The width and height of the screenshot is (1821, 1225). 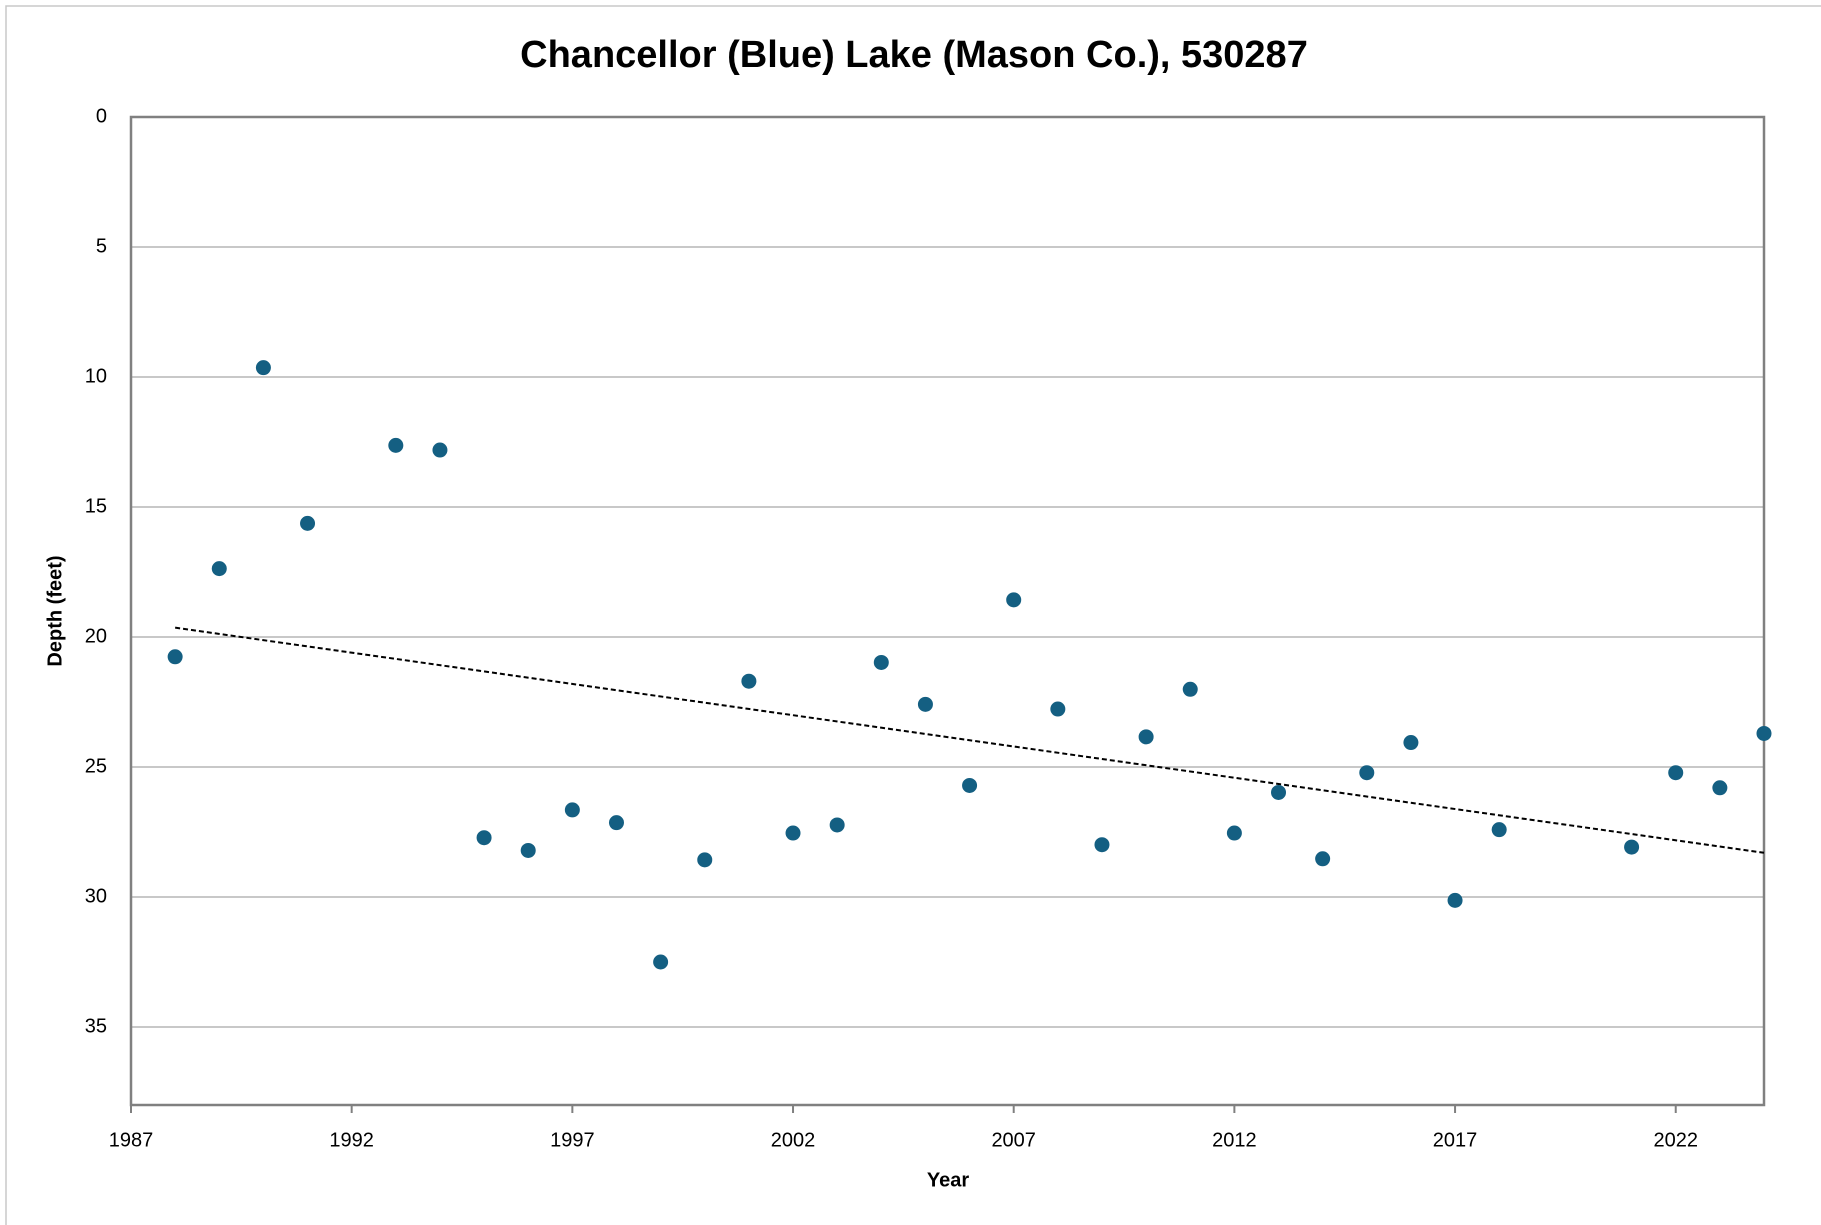 What do you see at coordinates (96, 1026) in the screenshot?
I see `y-tick-label: 35` at bounding box center [96, 1026].